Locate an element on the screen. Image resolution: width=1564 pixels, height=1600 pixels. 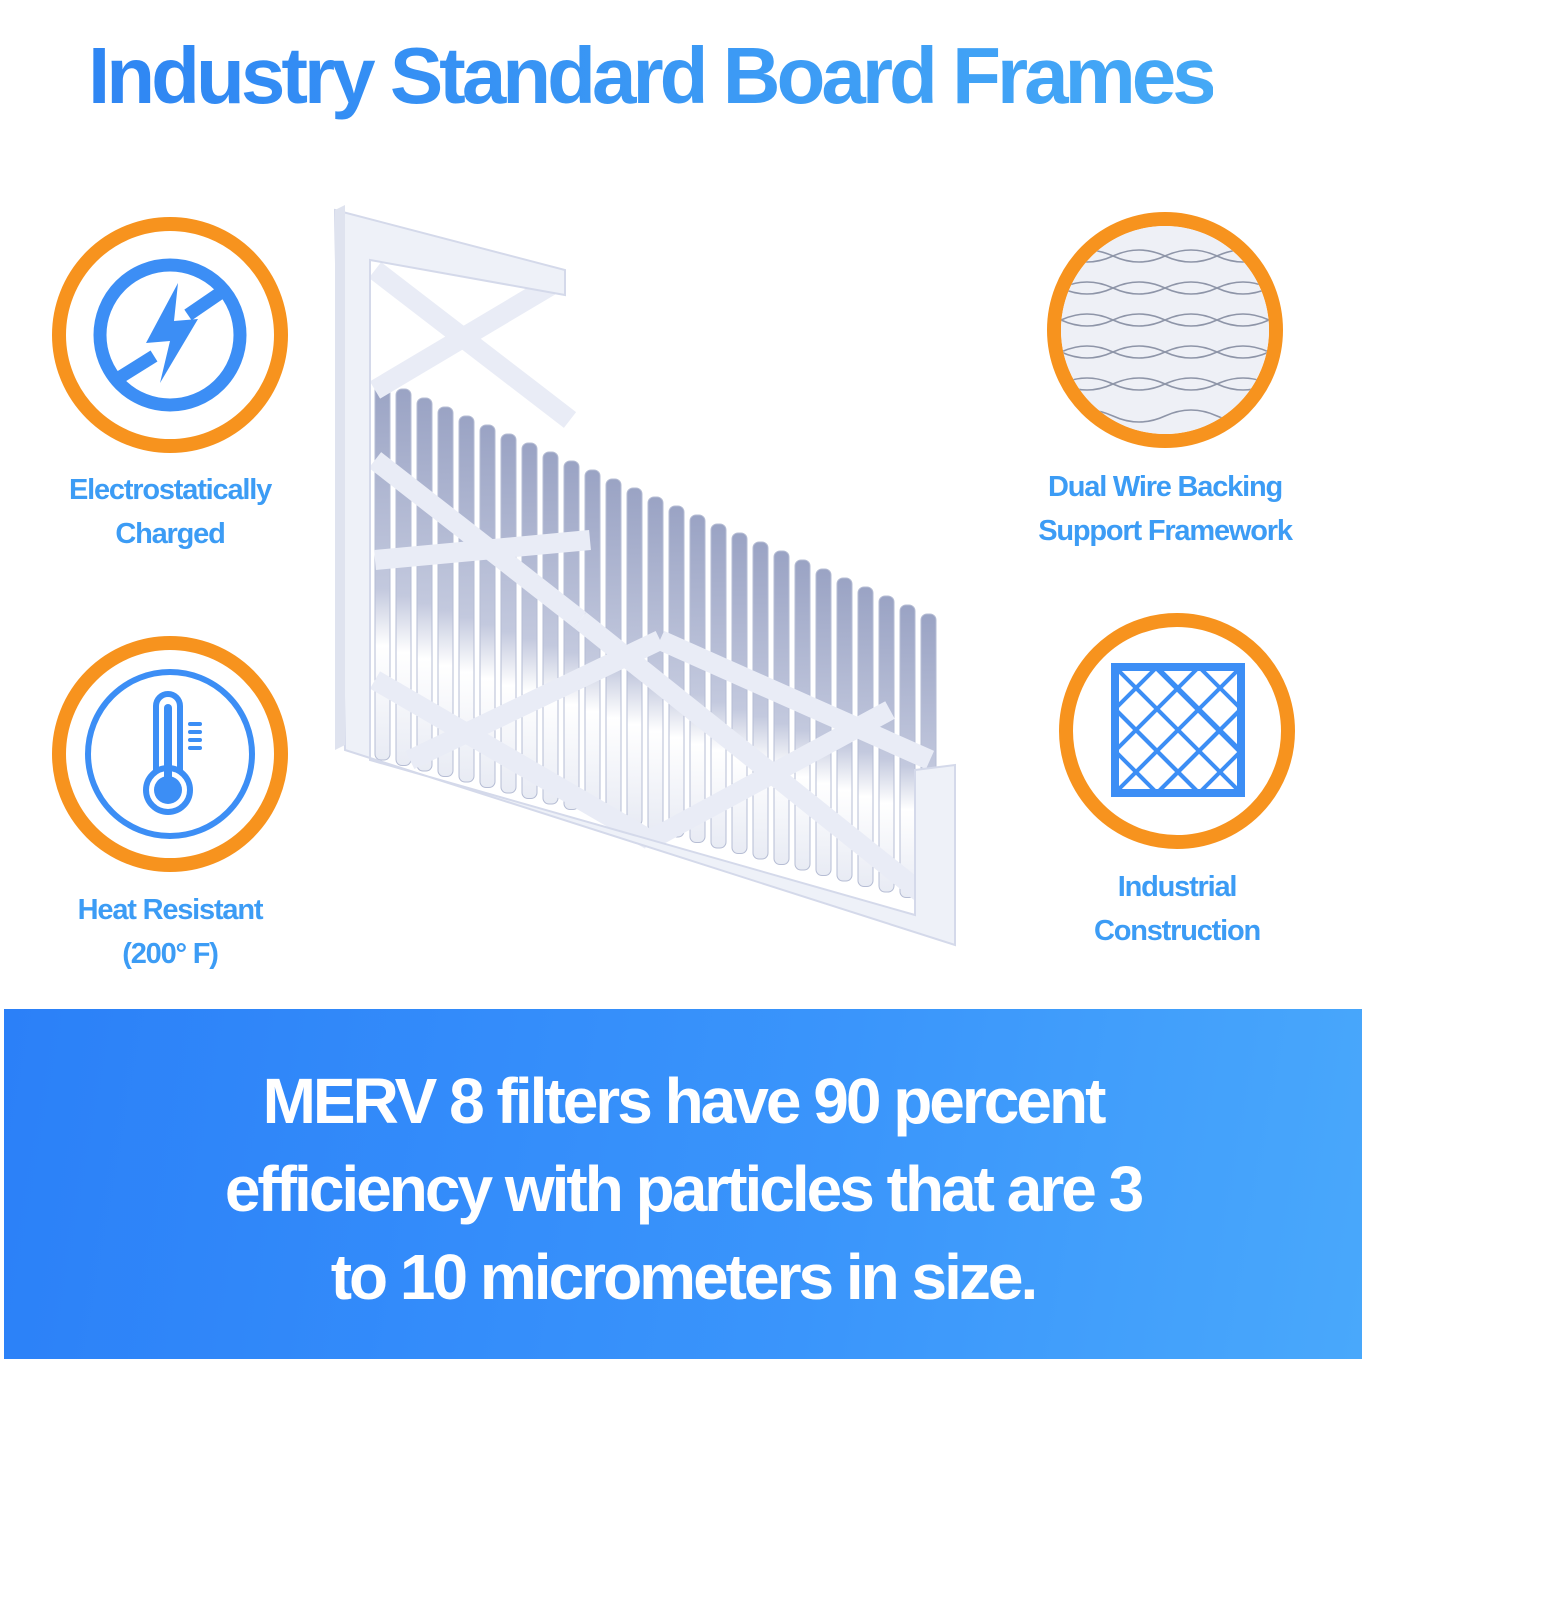
banner-line: MERV 8 filters have 90 percent is located at coordinates (684, 1101).